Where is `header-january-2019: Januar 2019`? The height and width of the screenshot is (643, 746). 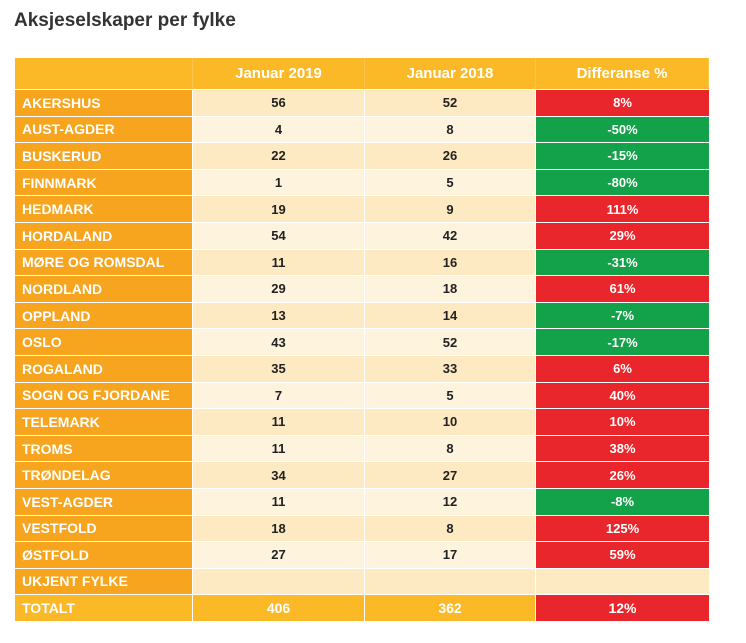
header-january-2019: Januar 2019 is located at coordinates (279, 74).